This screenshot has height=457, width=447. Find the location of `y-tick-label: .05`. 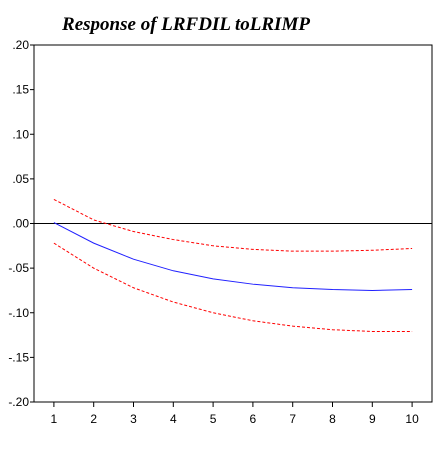

y-tick-label: .05 is located at coordinates (20, 179).